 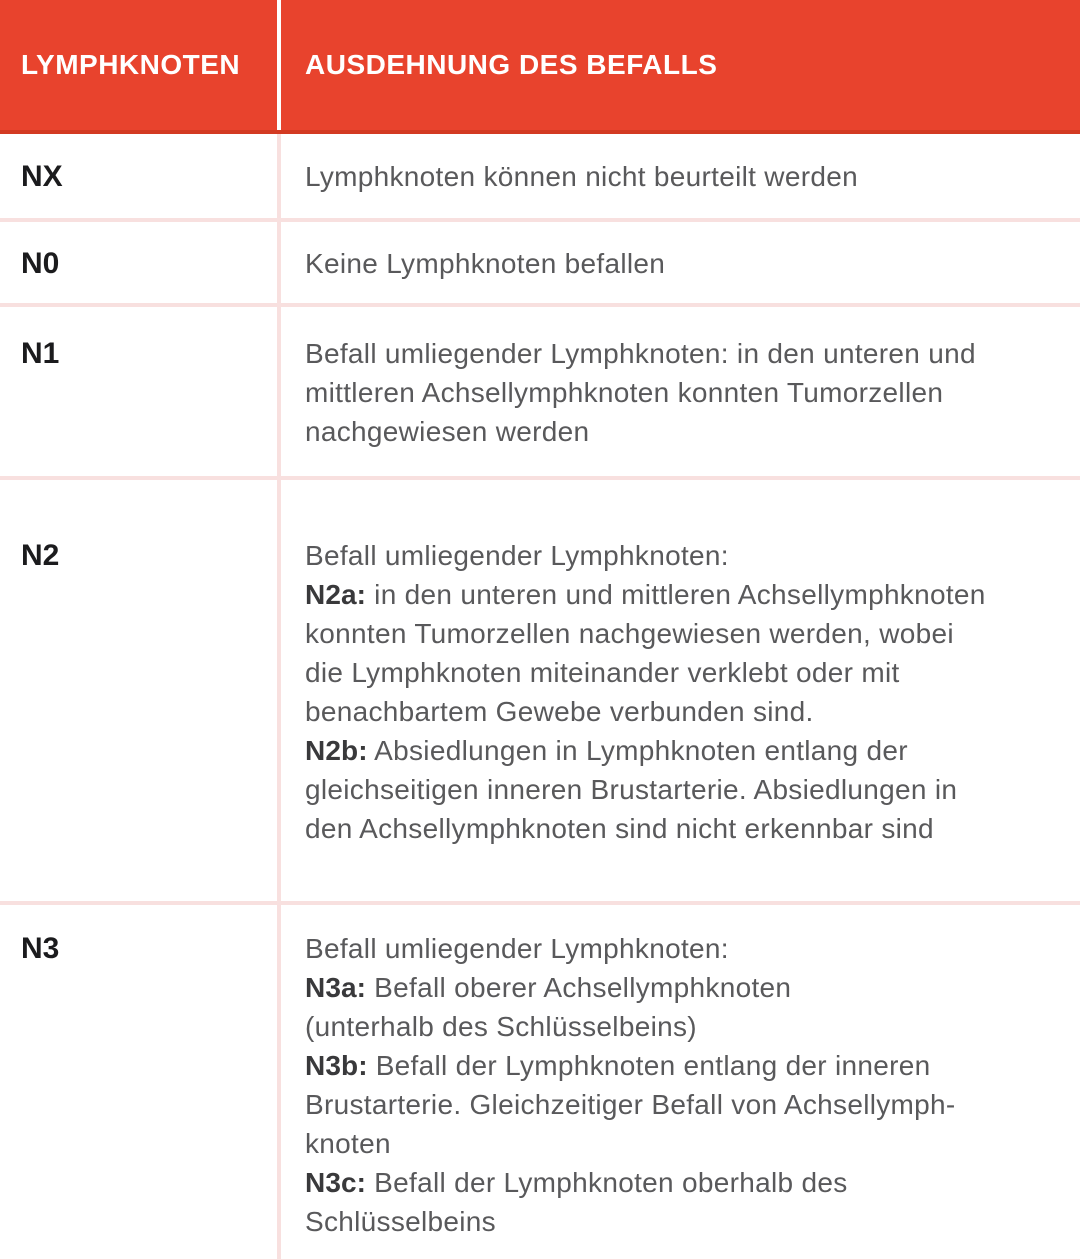 What do you see at coordinates (336, 1182) in the screenshot?
I see `bold-term: N3c:` at bounding box center [336, 1182].